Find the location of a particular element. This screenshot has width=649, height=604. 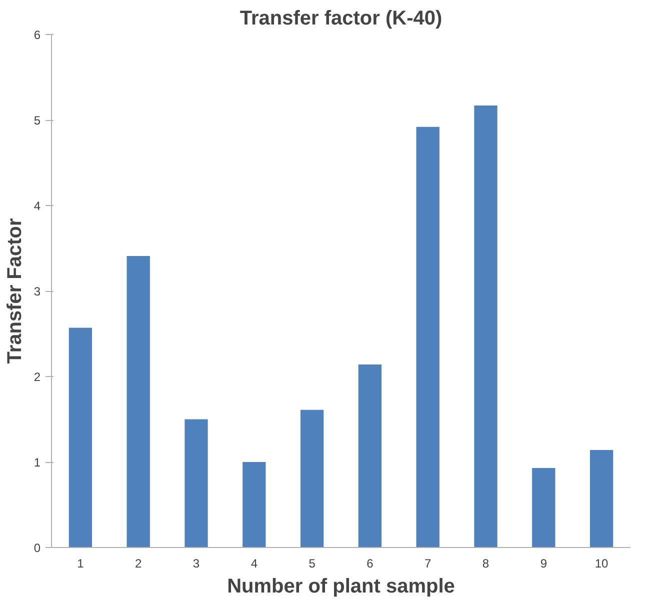

y-tick-label: 1 is located at coordinates (37, 463).